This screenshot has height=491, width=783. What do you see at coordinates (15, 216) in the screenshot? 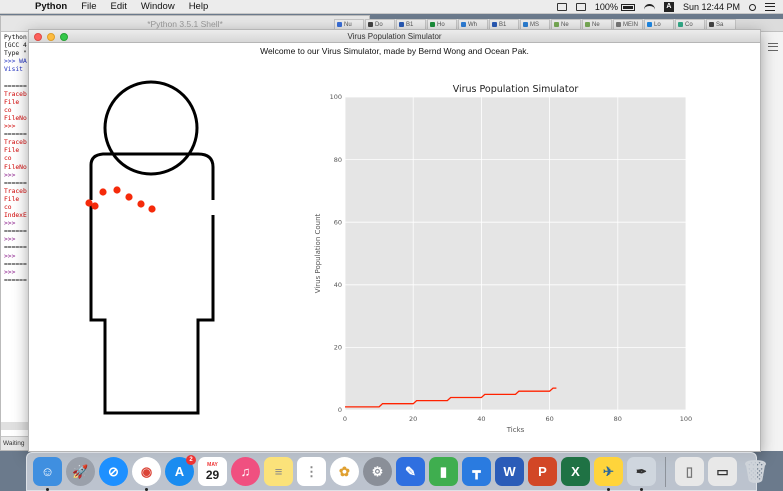
I see `shell-line: IndexE` at bounding box center [15, 216].